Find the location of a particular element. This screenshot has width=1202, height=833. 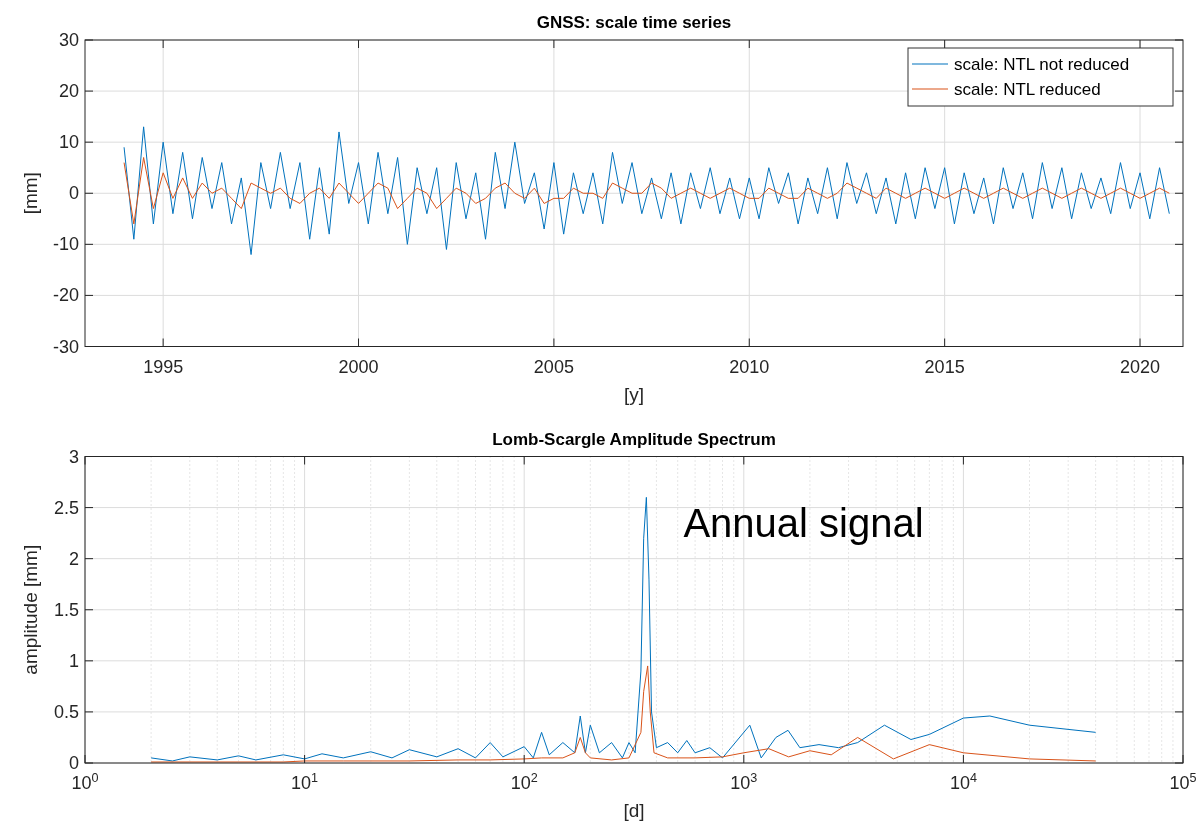

x-tick-label: 2000 is located at coordinates (358, 366).